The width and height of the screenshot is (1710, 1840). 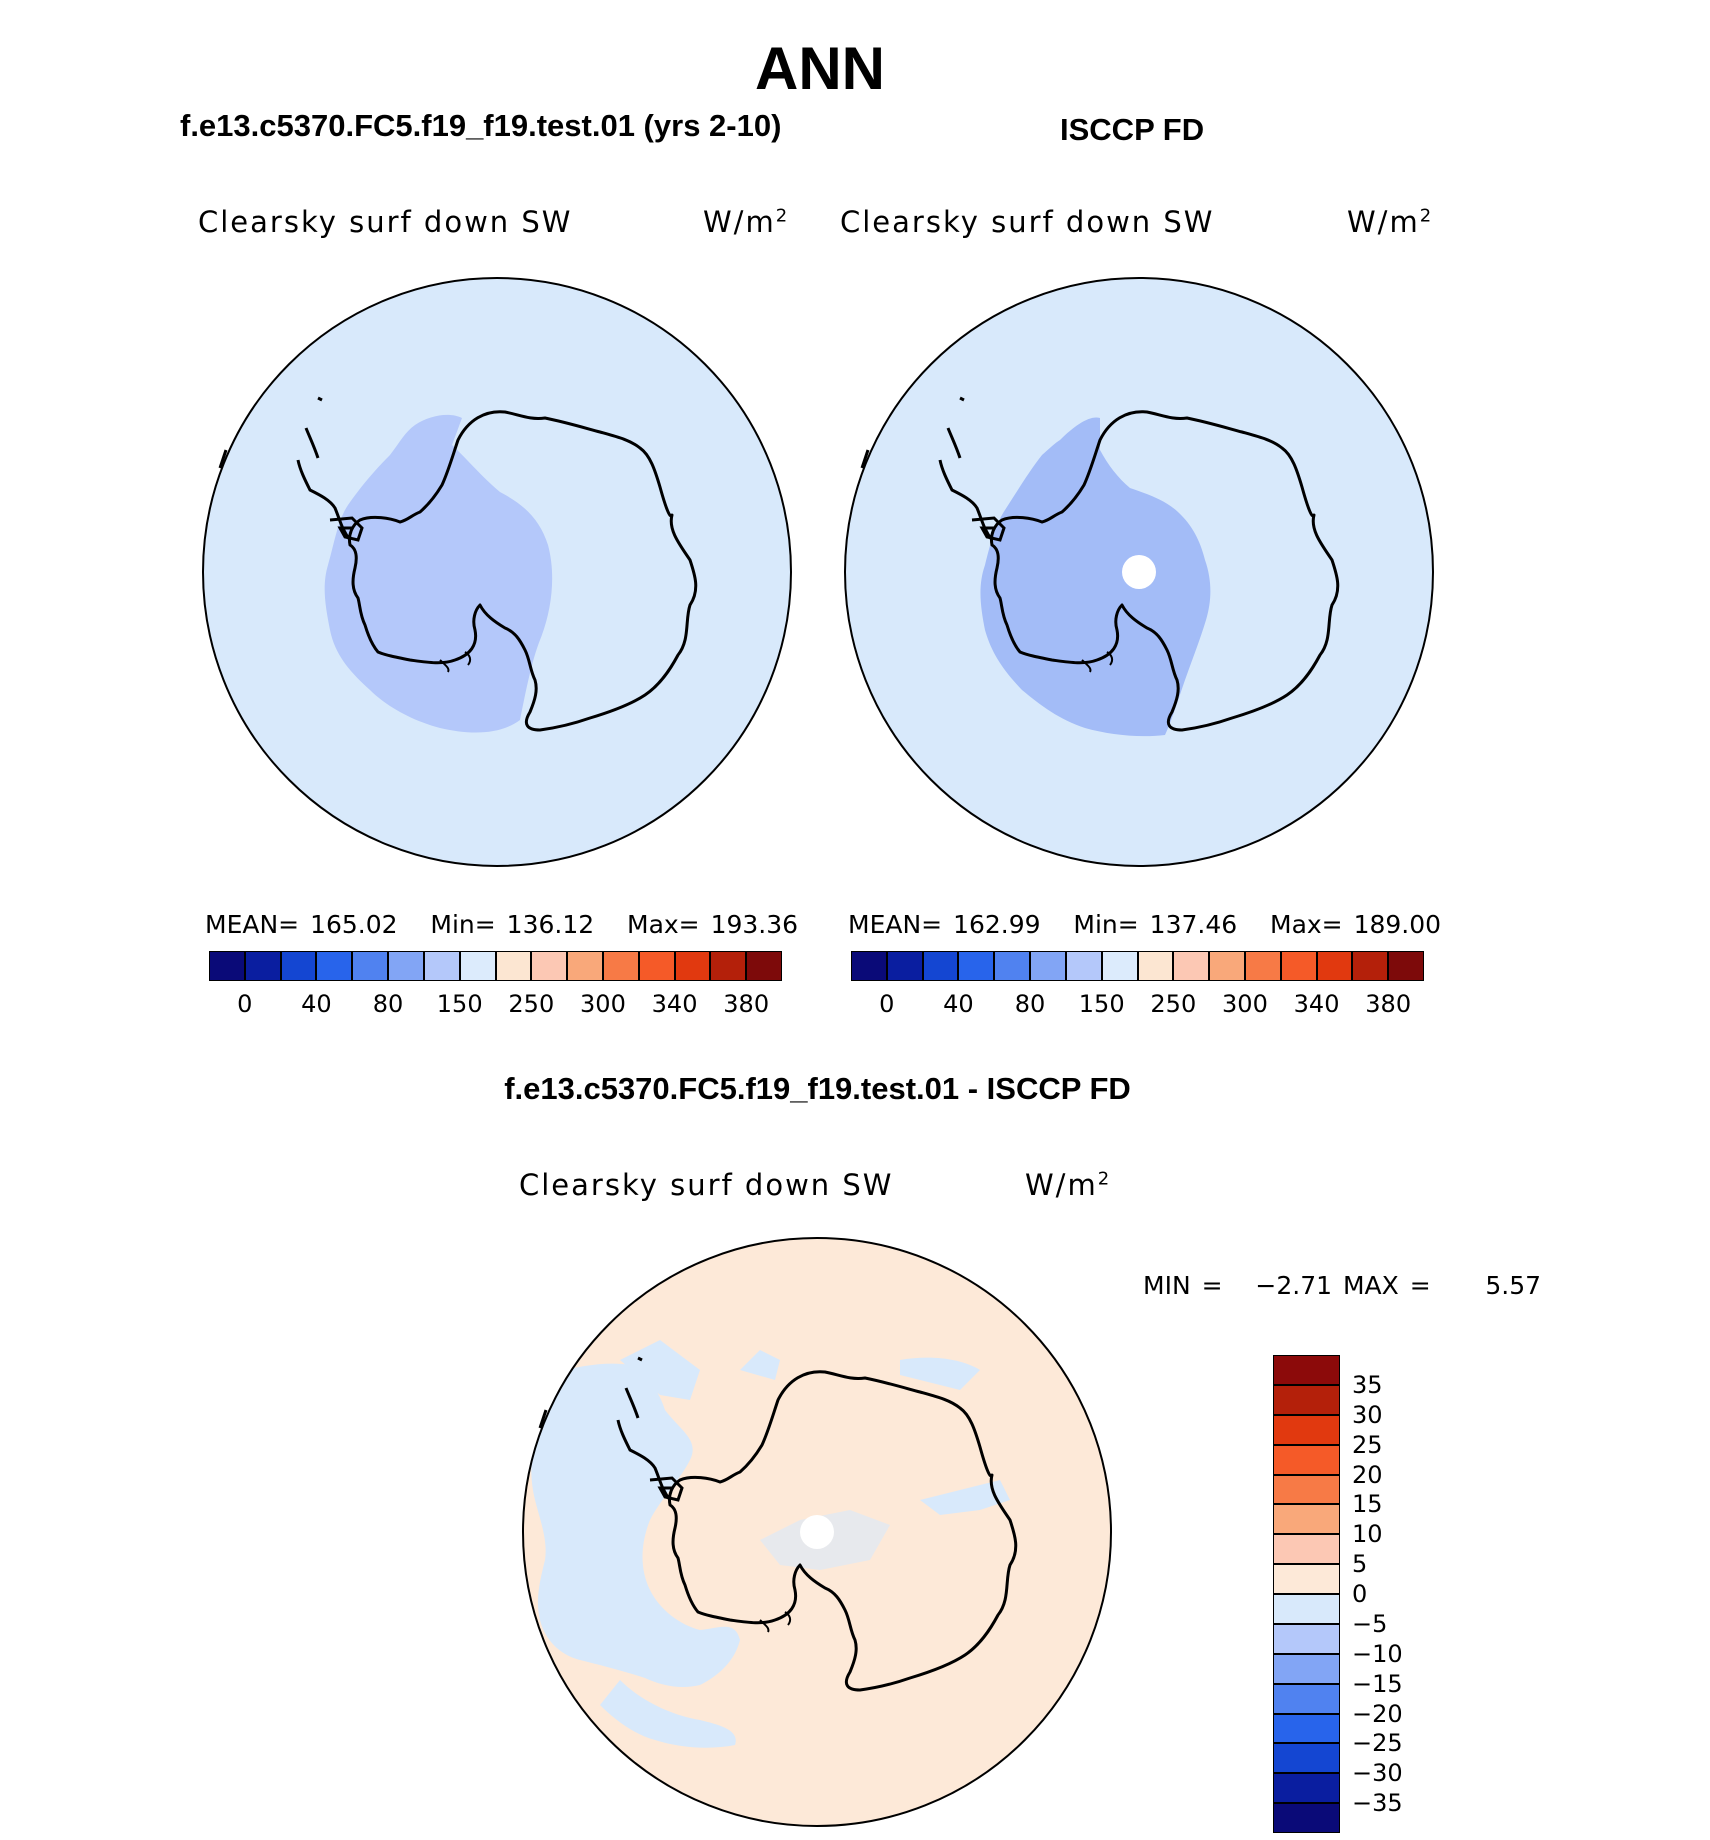 What do you see at coordinates (1316, 1004) in the screenshot?
I see `obs-colorbar-tick-label: 340` at bounding box center [1316, 1004].